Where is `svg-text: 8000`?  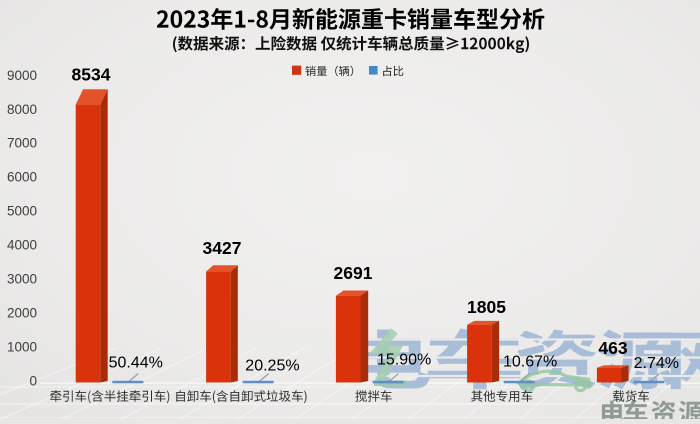
svg-text: 8000 is located at coordinates (22, 109).